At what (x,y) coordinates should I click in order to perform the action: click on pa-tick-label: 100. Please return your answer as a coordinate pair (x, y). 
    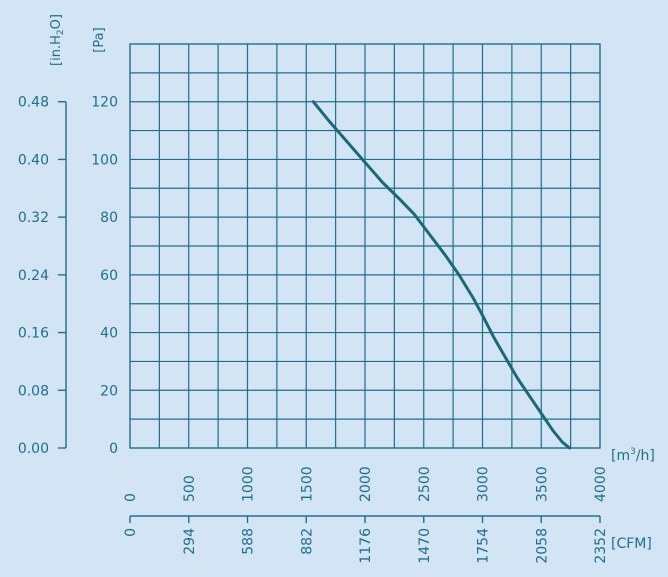
    Looking at the image, I should click on (104, 160).